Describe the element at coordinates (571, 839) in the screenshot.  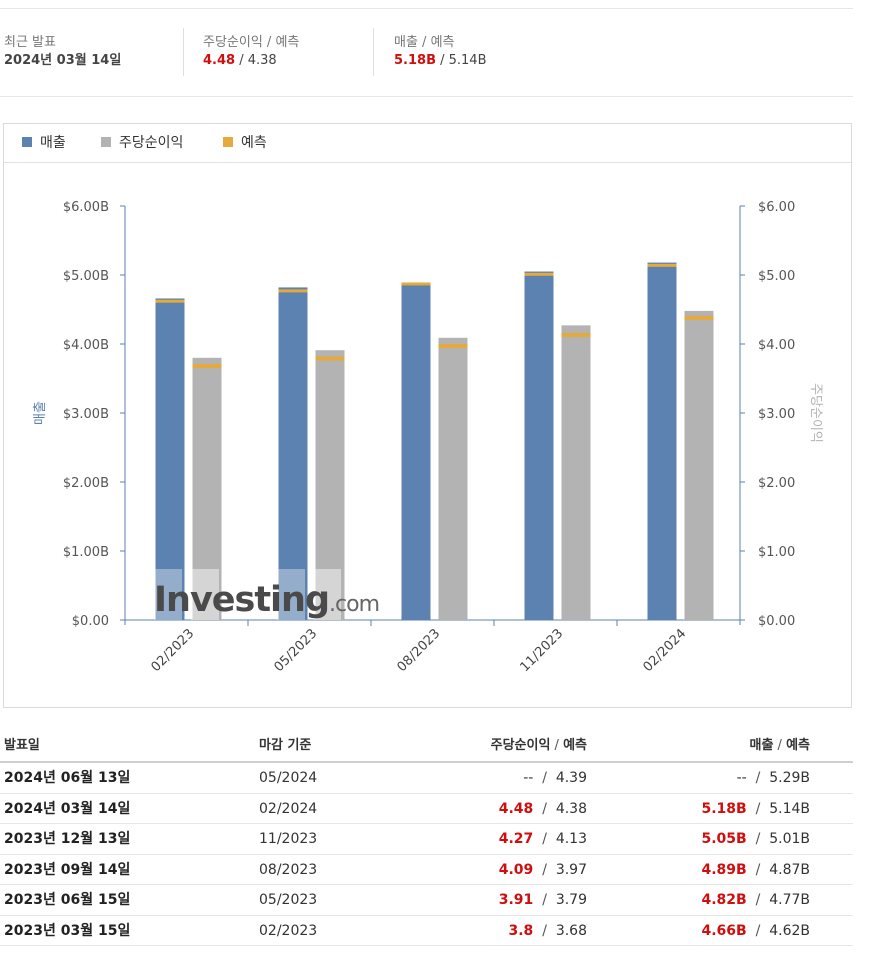
I see `row-eps-forecast: 4.13` at that location.